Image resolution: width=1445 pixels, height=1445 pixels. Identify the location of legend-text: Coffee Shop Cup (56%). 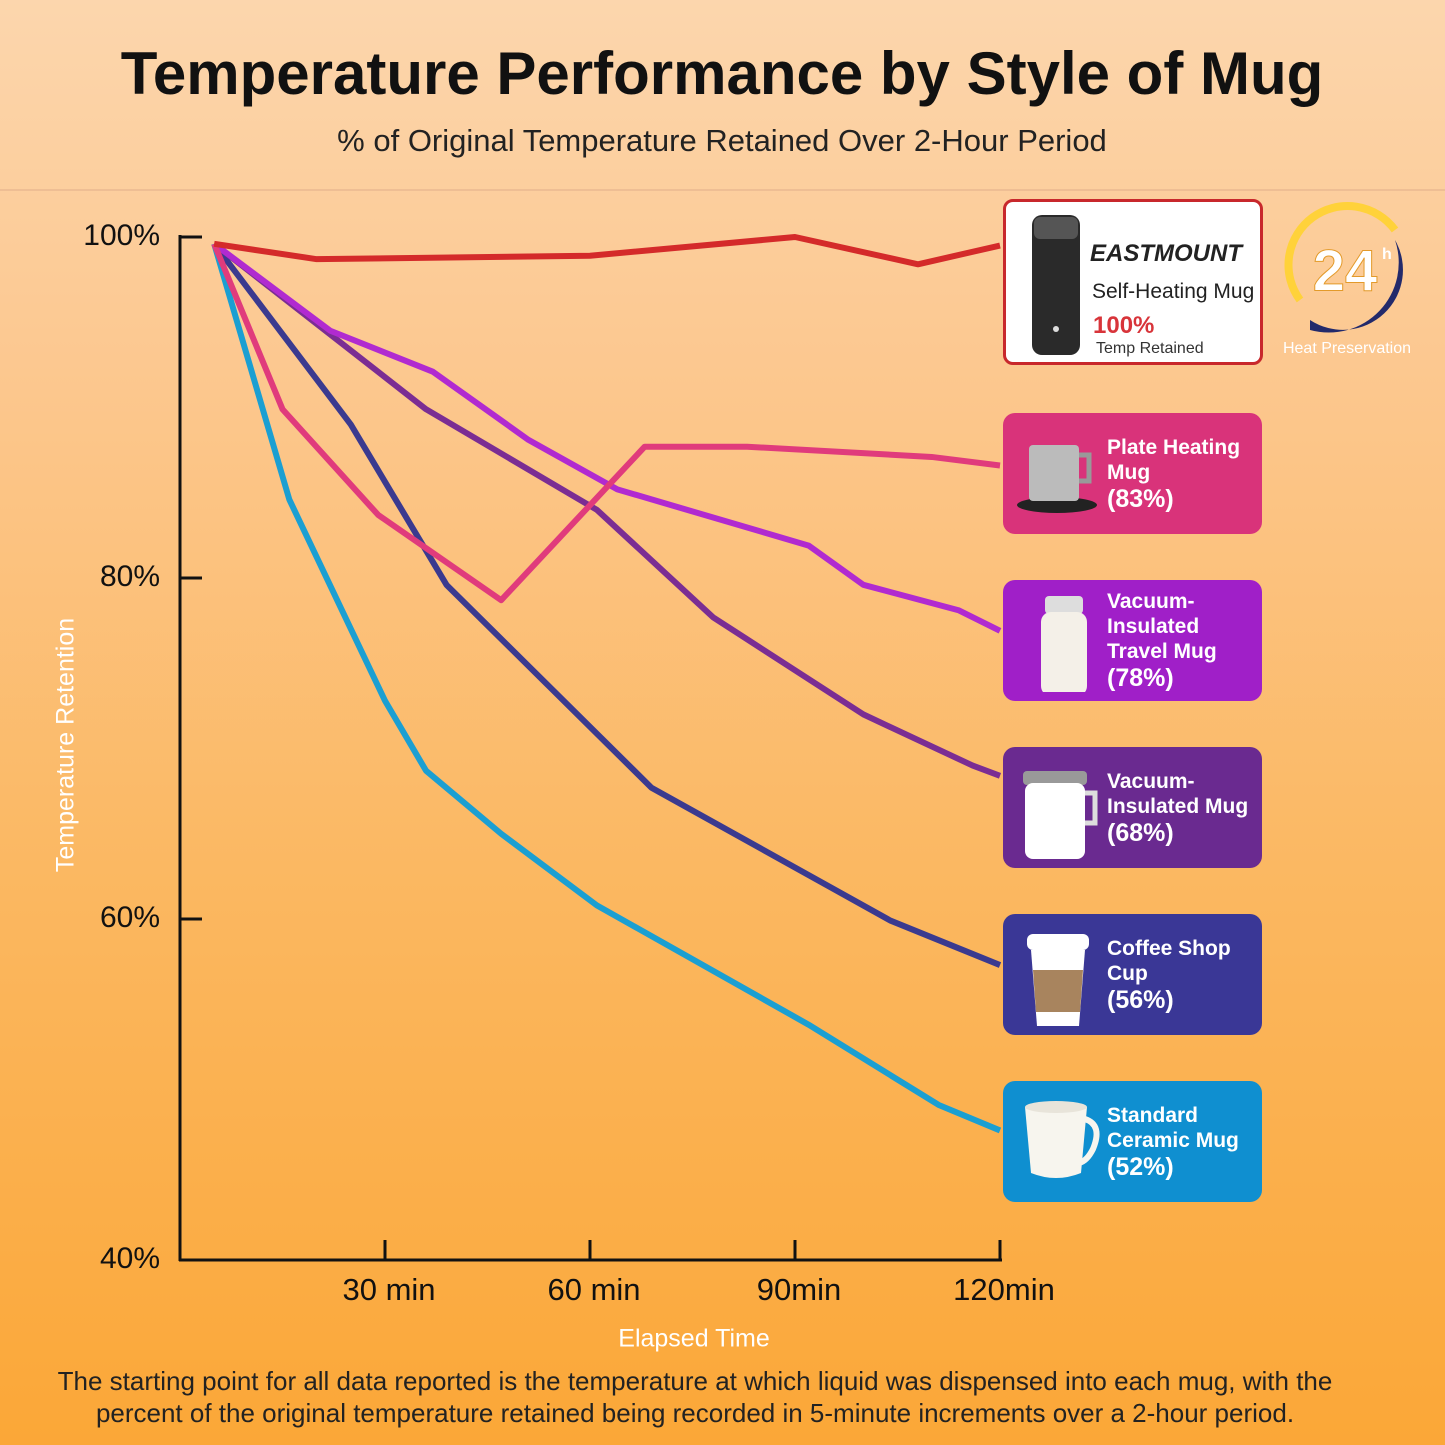
(1182, 974).